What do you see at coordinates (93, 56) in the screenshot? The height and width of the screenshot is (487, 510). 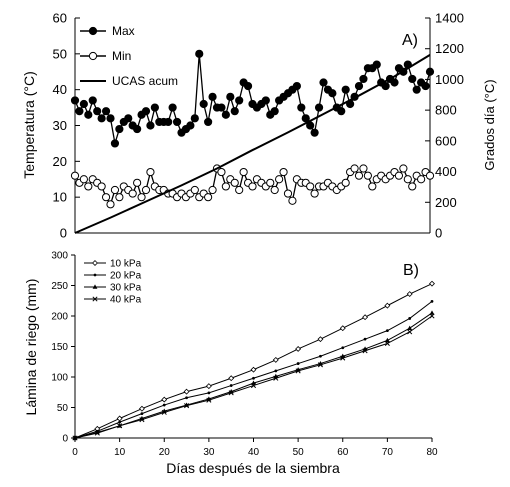 I see `legend-min-marker` at bounding box center [93, 56].